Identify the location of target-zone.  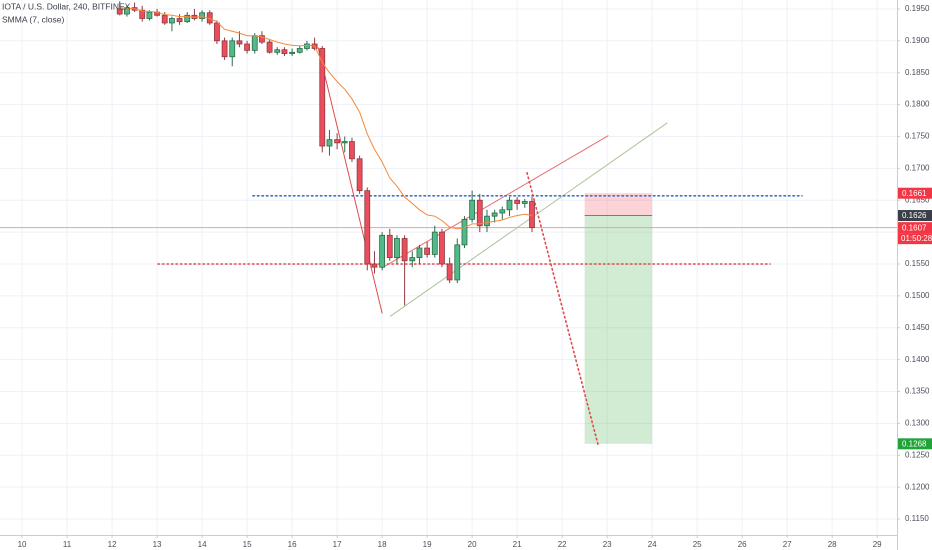
(618, 329).